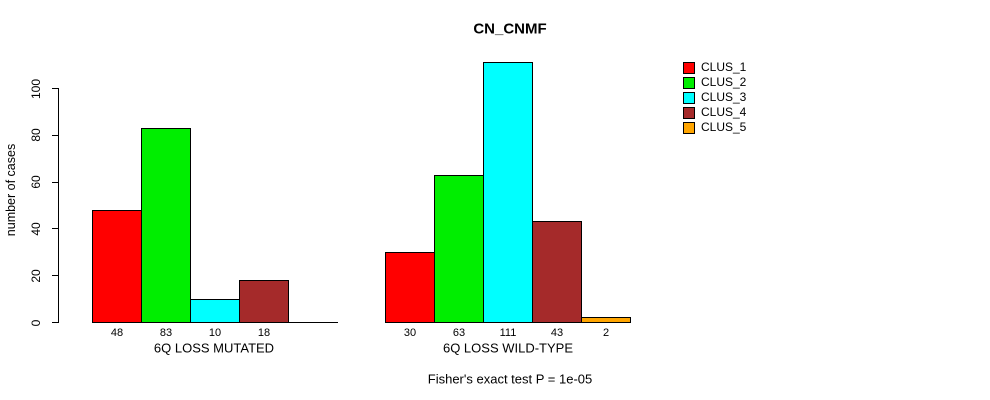  I want to click on legend-item-clus_4: CLUS_4, so click(714, 112).